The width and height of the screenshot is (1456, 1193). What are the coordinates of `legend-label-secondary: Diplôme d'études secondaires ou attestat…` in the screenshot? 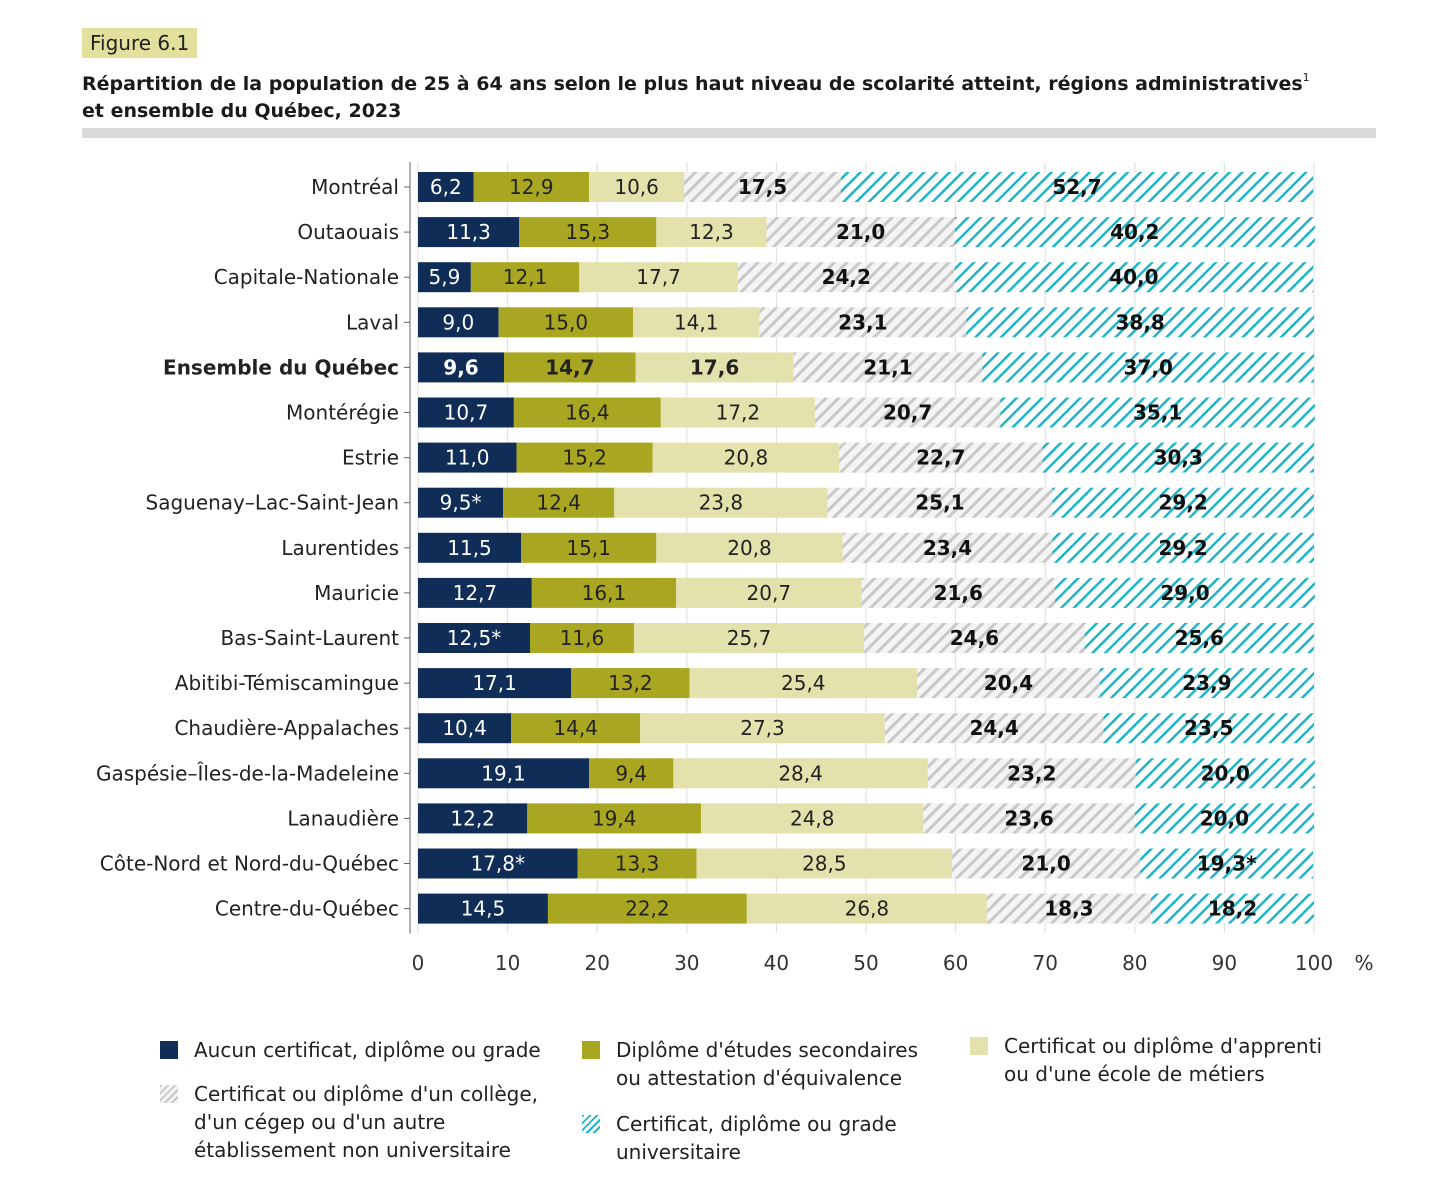 It's located at (767, 1064).